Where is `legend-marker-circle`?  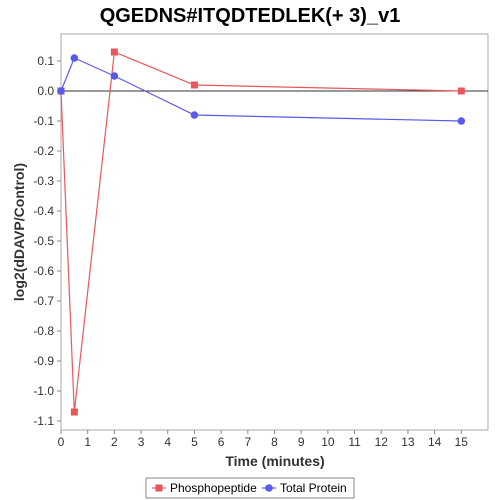 legend-marker-circle is located at coordinates (269, 488).